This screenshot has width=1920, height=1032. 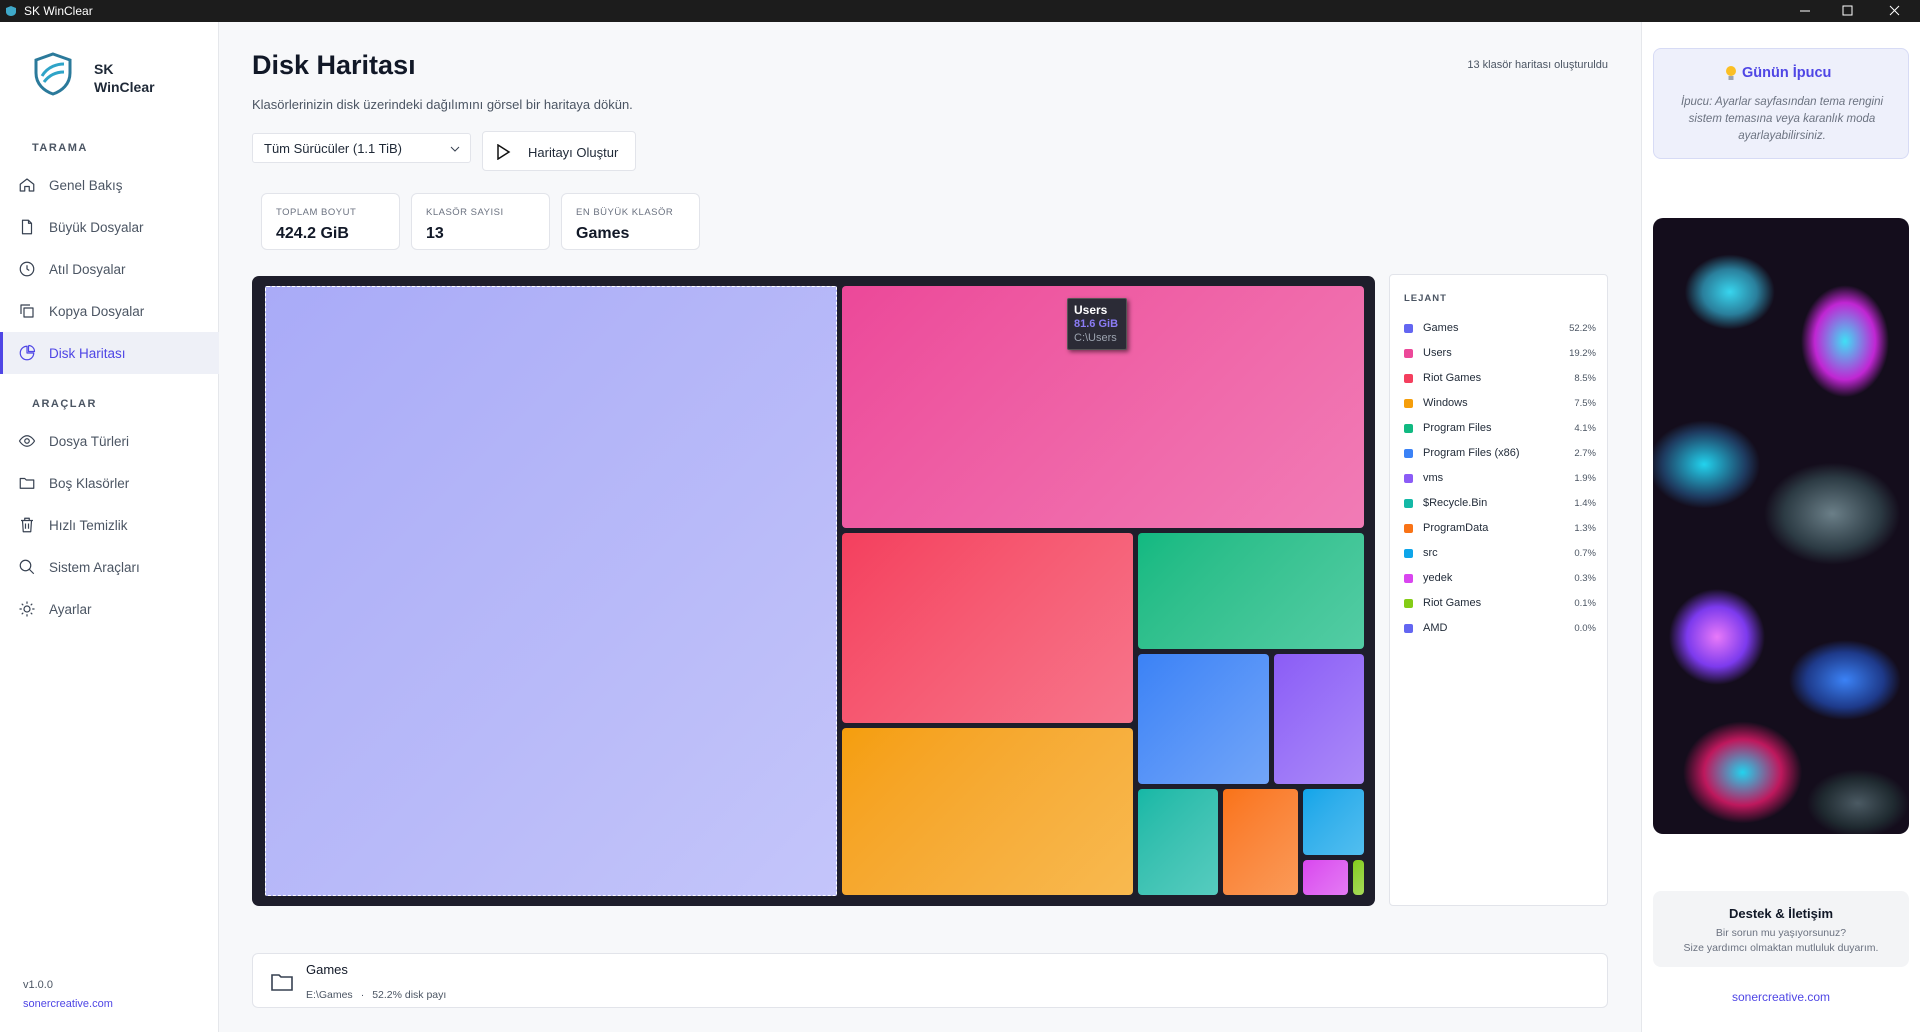 I want to click on legend-percent: 4.1%, so click(x=1585, y=428).